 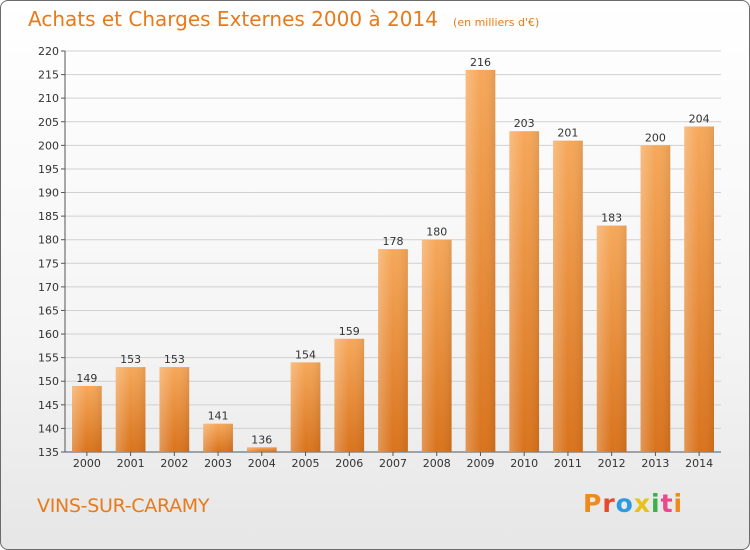 I want to click on proxiti-logo: Proxiti, so click(x=633, y=503).